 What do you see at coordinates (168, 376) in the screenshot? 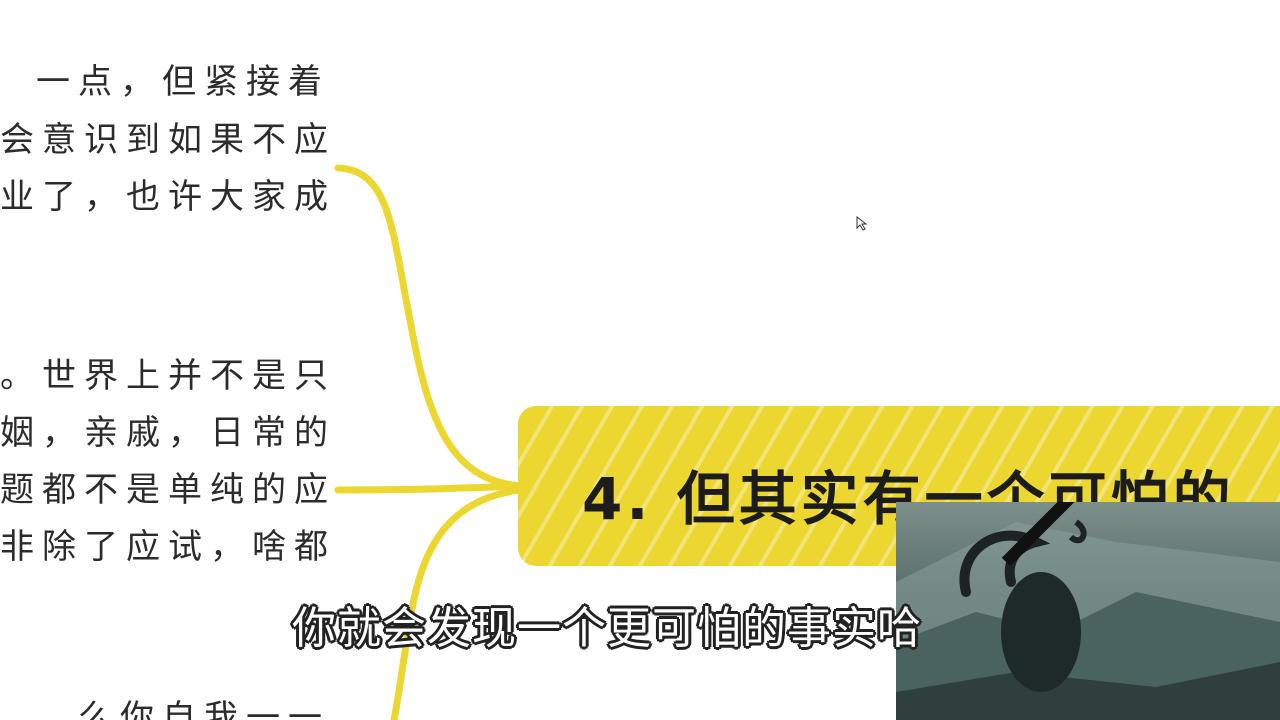
I see `text-line: 。世界上并不是只` at bounding box center [168, 376].